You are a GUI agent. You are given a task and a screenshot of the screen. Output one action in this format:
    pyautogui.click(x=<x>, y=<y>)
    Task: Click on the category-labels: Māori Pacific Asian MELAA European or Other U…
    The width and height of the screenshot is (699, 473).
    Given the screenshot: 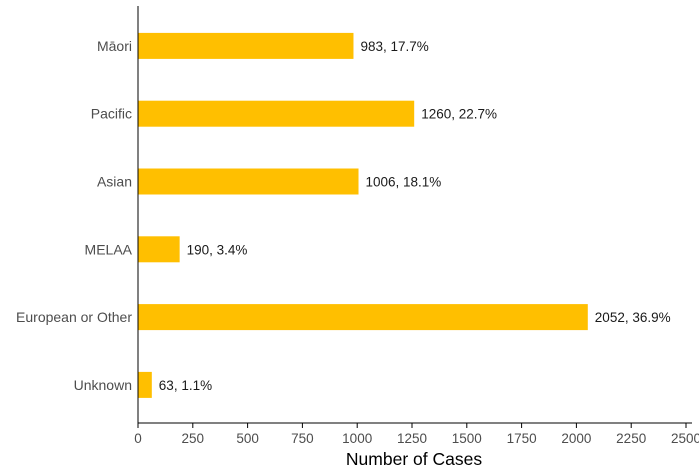 What is the action you would take?
    pyautogui.click(x=74, y=215)
    